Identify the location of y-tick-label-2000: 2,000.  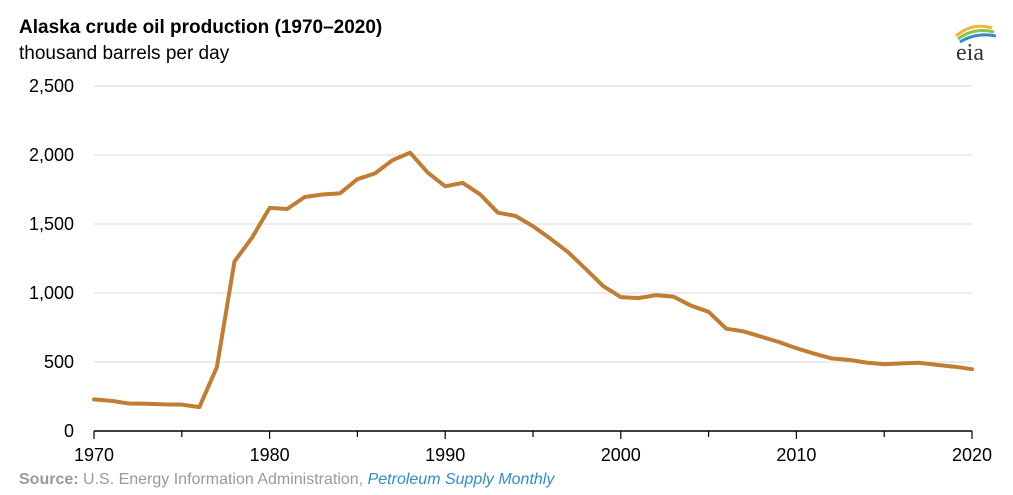
(51, 155).